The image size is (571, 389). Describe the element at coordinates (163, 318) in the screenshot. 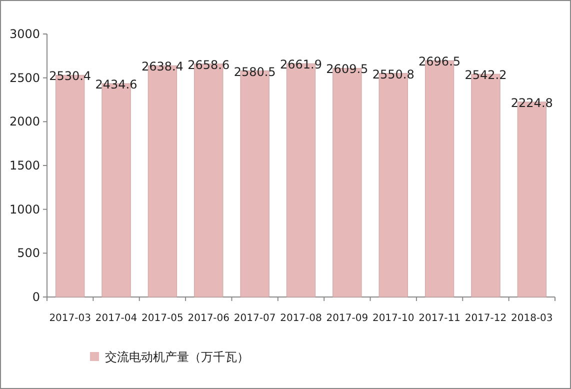

I see `x-tick-label: 2017-05` at that location.